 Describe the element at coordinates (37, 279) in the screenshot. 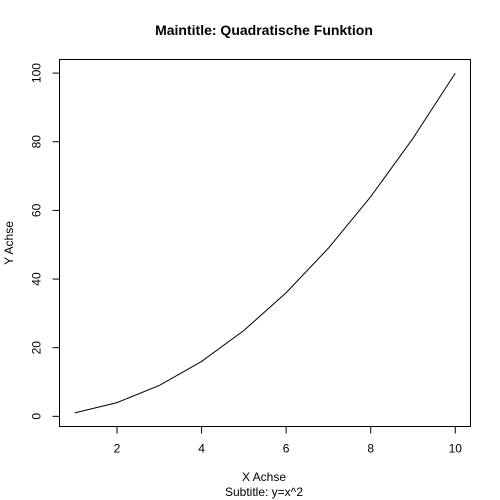

I see `y-tick-label: 40` at that location.